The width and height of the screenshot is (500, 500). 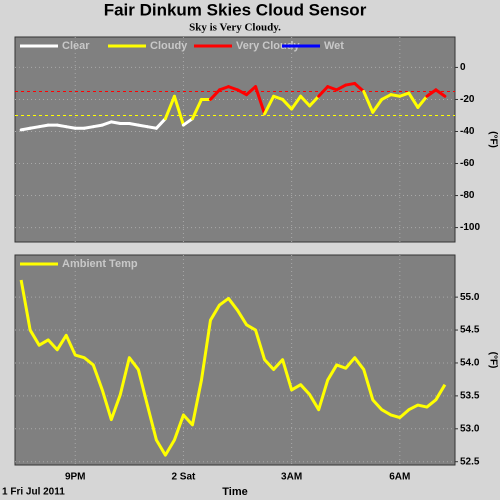 I want to click on y-tick-label: 53.5, so click(x=470, y=396).